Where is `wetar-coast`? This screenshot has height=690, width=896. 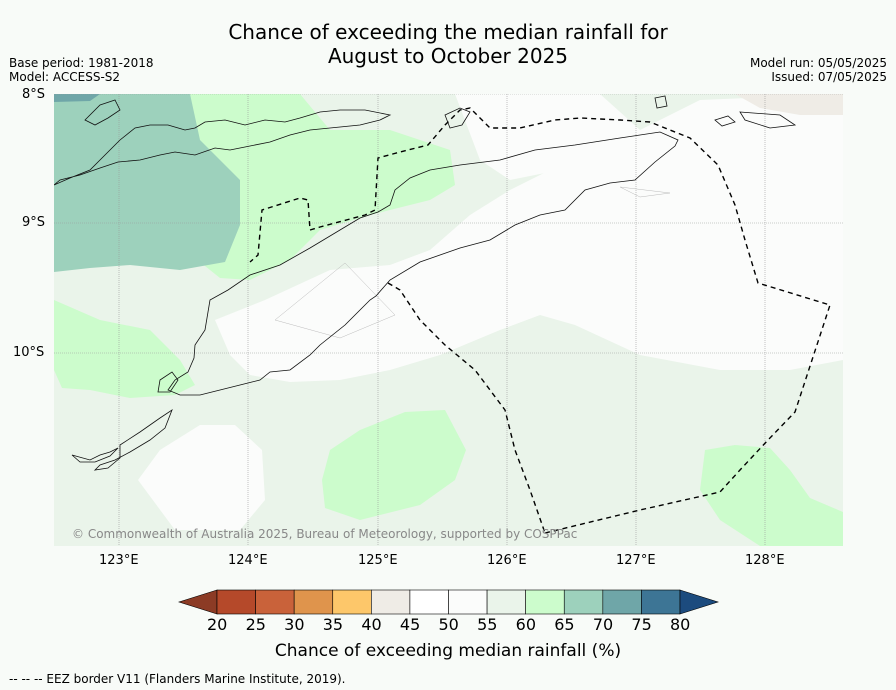
wetar-coast is located at coordinates (457, 118).